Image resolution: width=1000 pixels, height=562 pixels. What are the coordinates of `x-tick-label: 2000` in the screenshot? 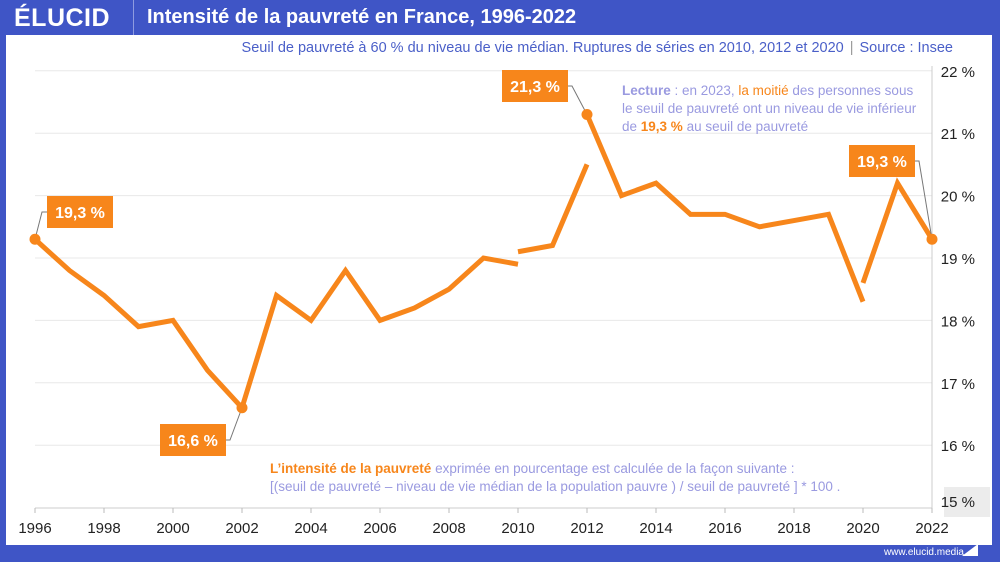 It's located at (172, 528).